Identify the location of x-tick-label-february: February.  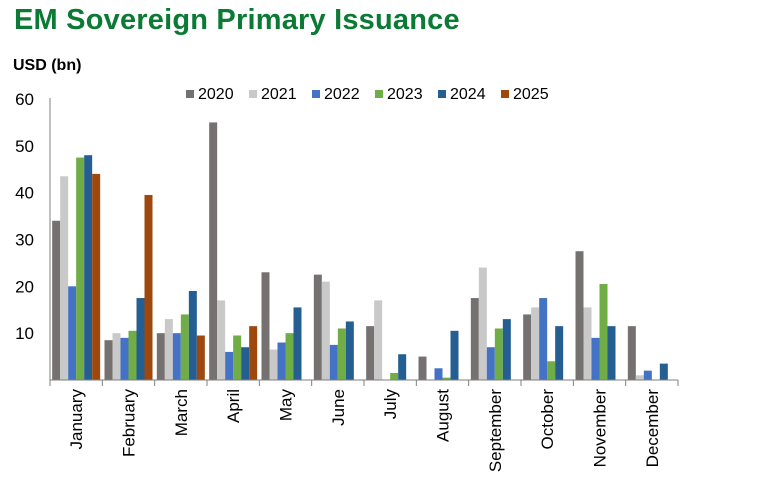
(129, 423).